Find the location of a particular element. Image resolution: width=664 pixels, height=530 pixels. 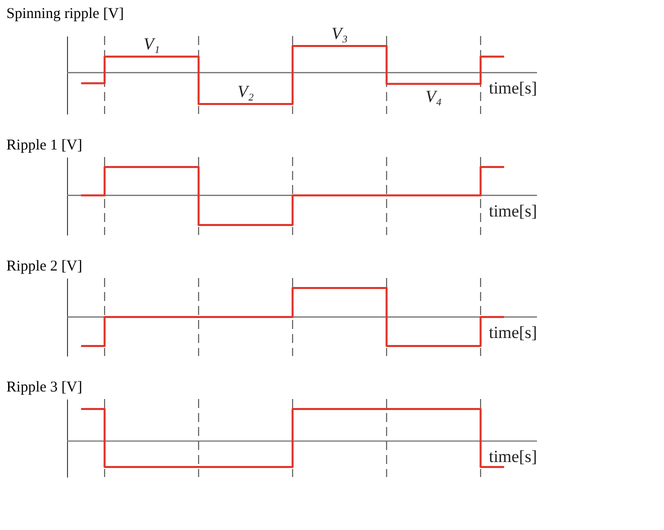

annotation: V₄ is located at coordinates (433, 96).